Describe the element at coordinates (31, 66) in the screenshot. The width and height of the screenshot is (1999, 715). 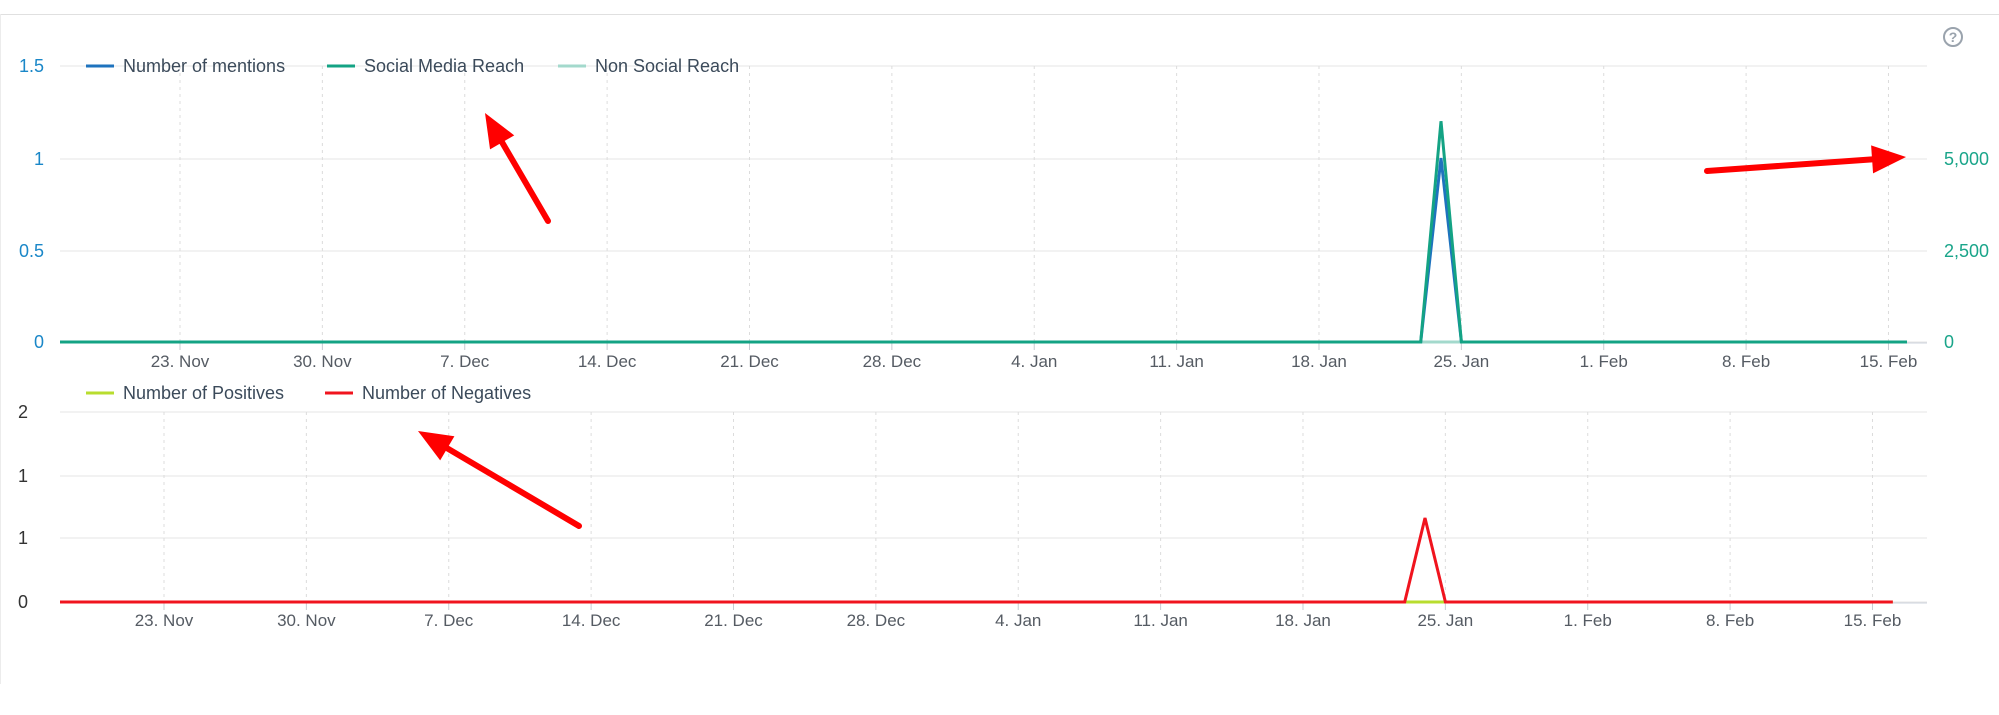
I see `y-axis-tick-label: 1.5` at that location.